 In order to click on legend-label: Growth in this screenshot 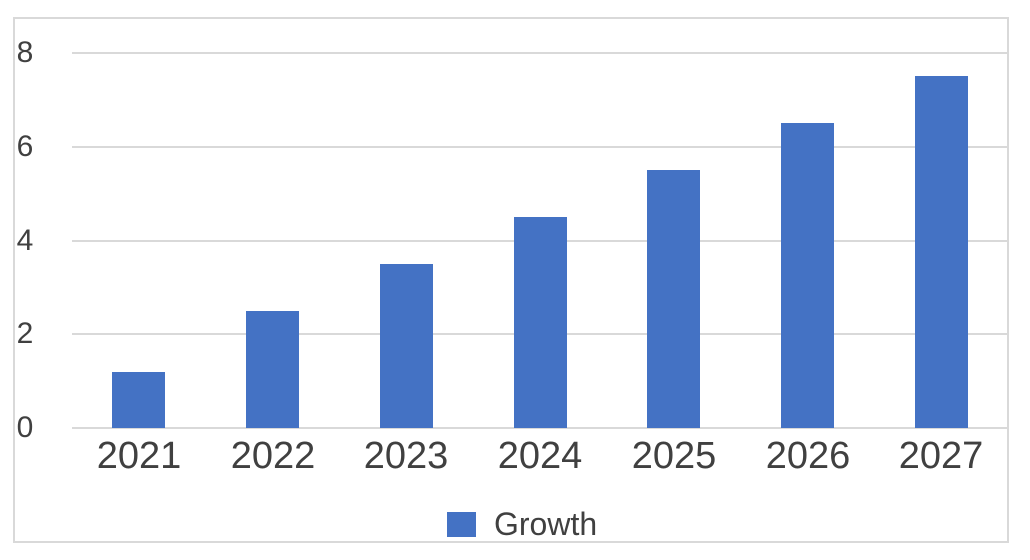, I will do `click(546, 524)`.